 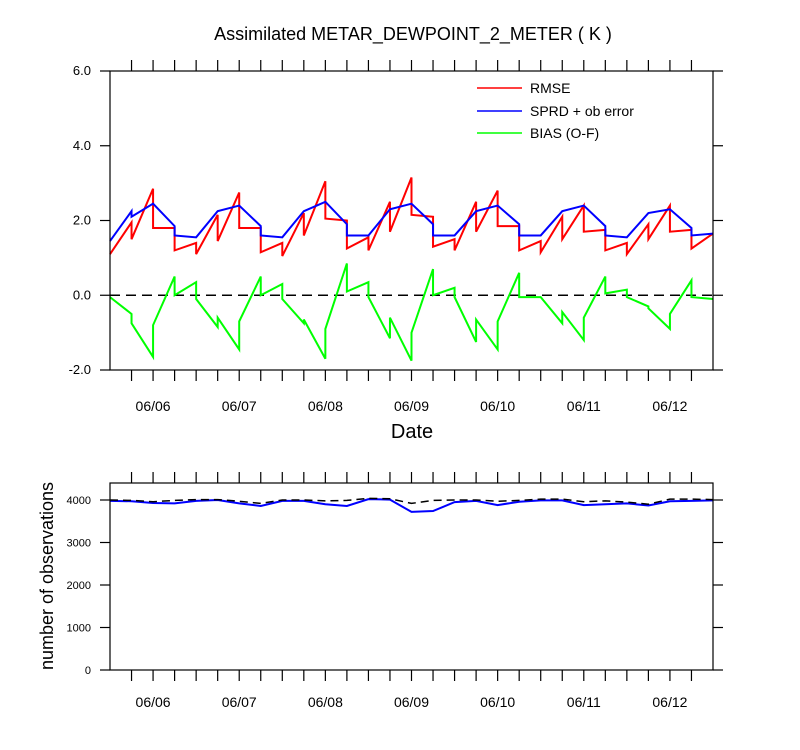 I want to click on legend-label-rmse: RMSE, so click(x=550, y=88).